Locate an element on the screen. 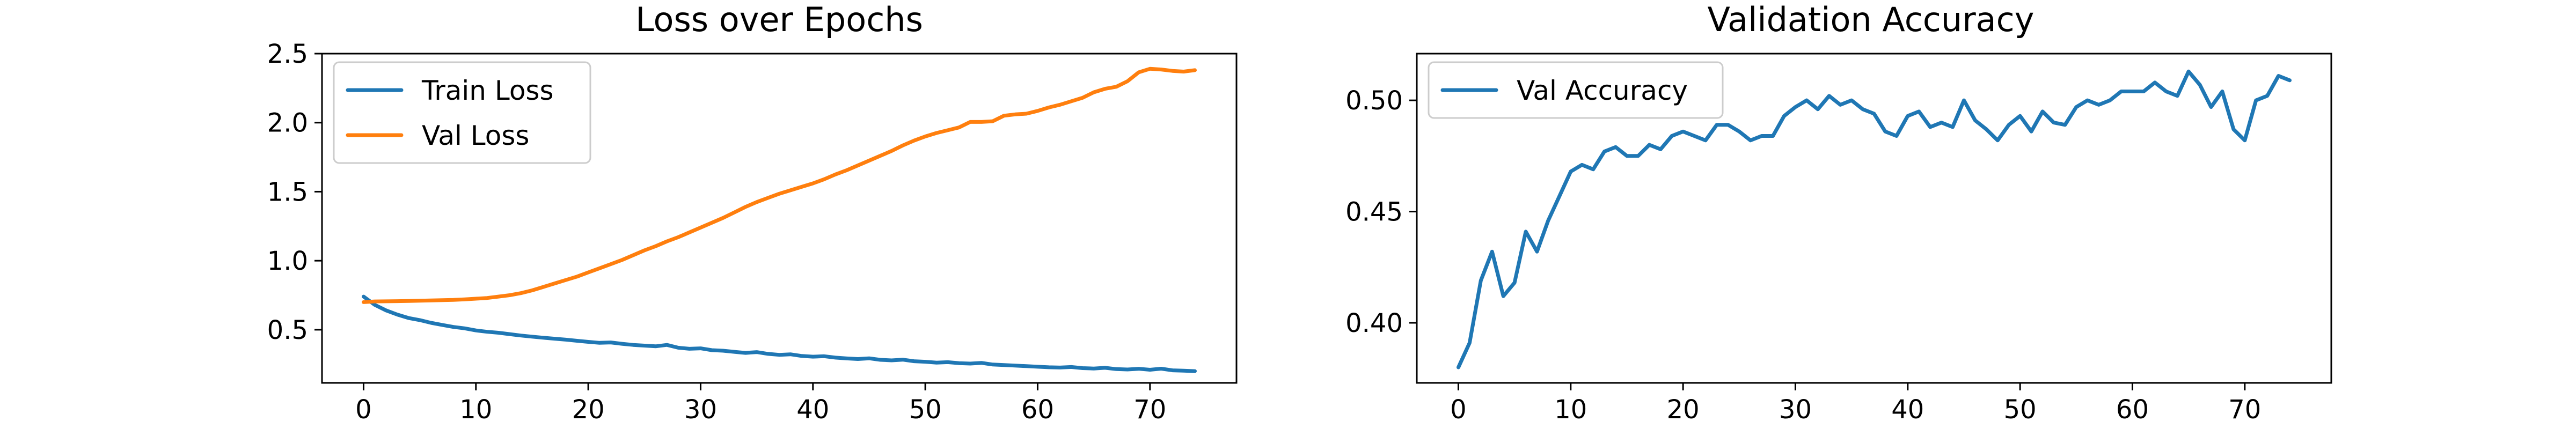  loss-x-tick-label-20: 20 is located at coordinates (588, 410).